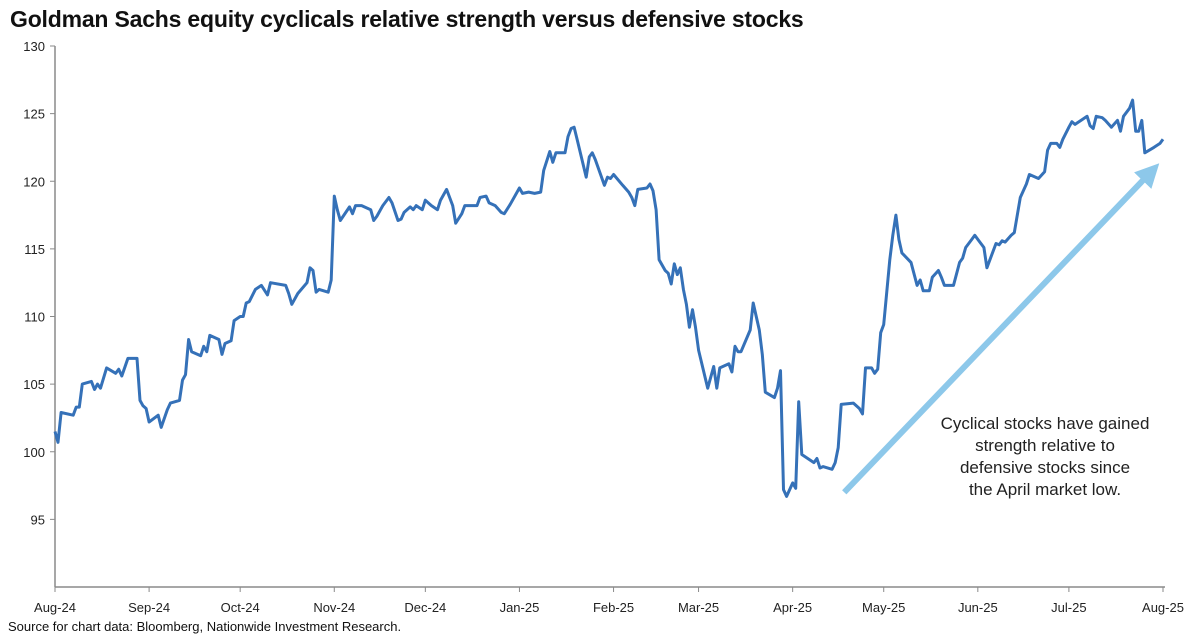  Describe the element at coordinates (425, 607) in the screenshot. I see `x-tick-label: Dec-24` at that location.